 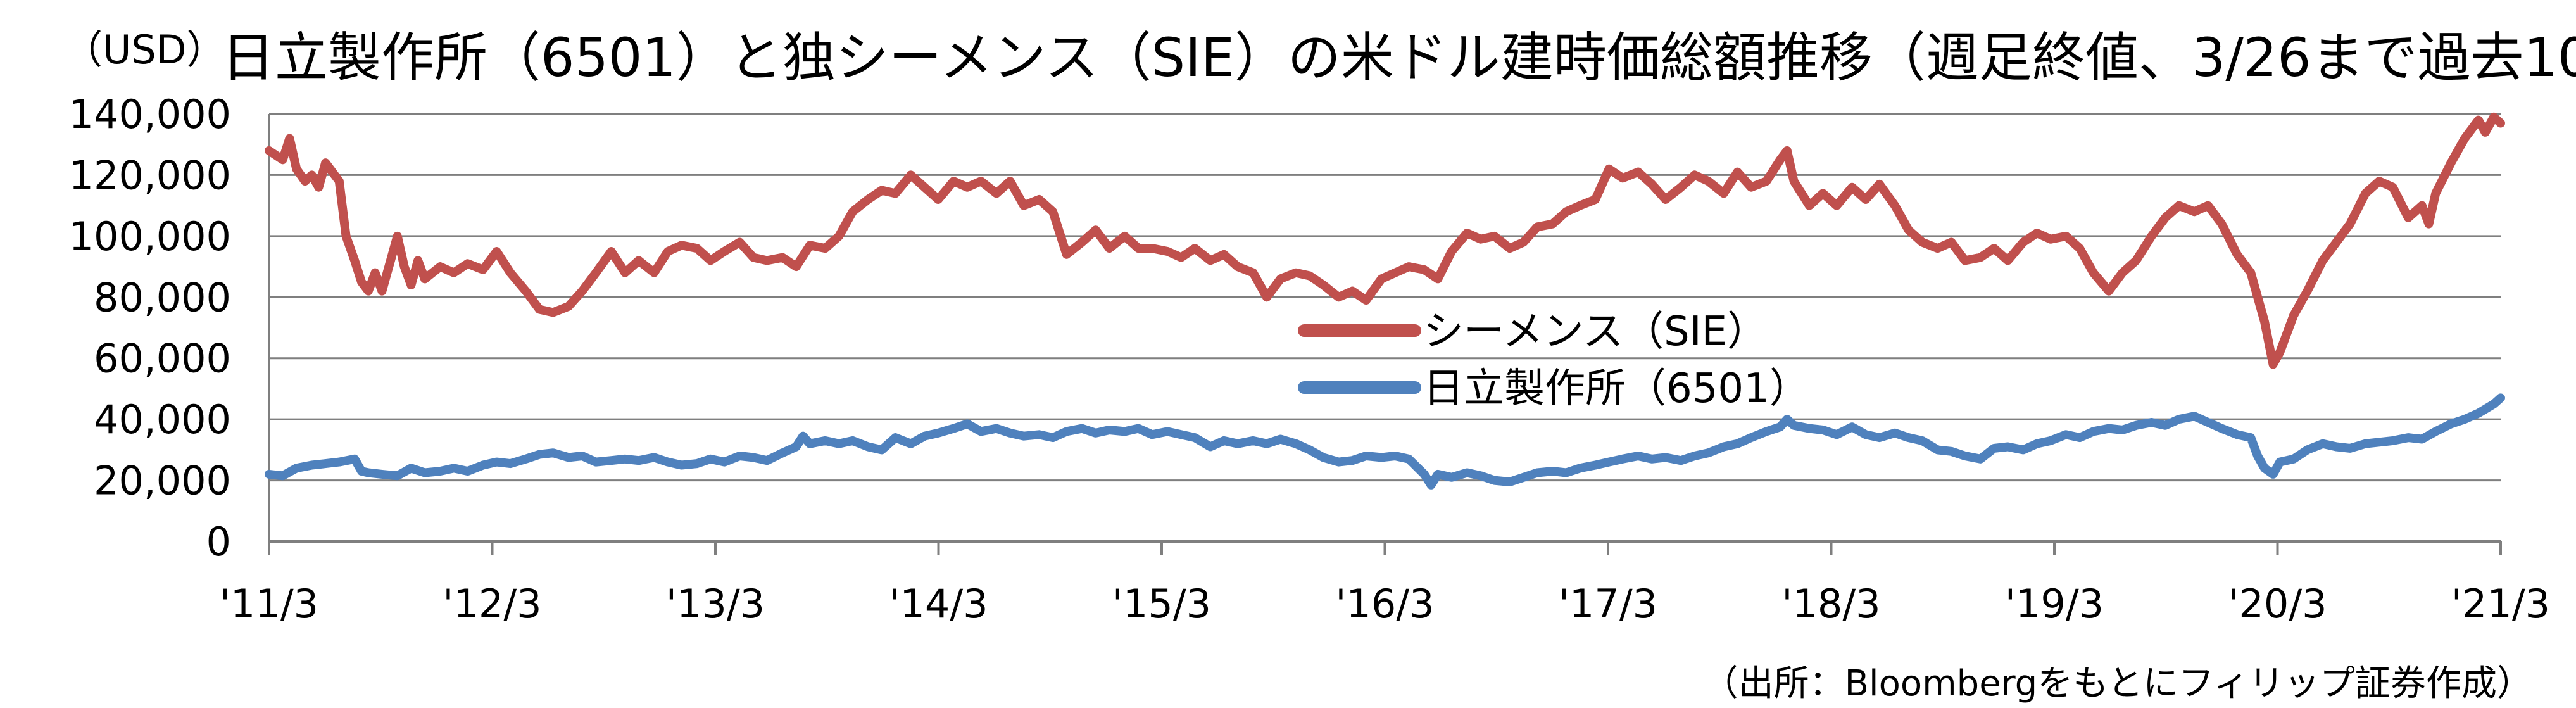 What do you see at coordinates (1830, 604) in the screenshot?
I see `x-tick-label: '18/3` at bounding box center [1830, 604].